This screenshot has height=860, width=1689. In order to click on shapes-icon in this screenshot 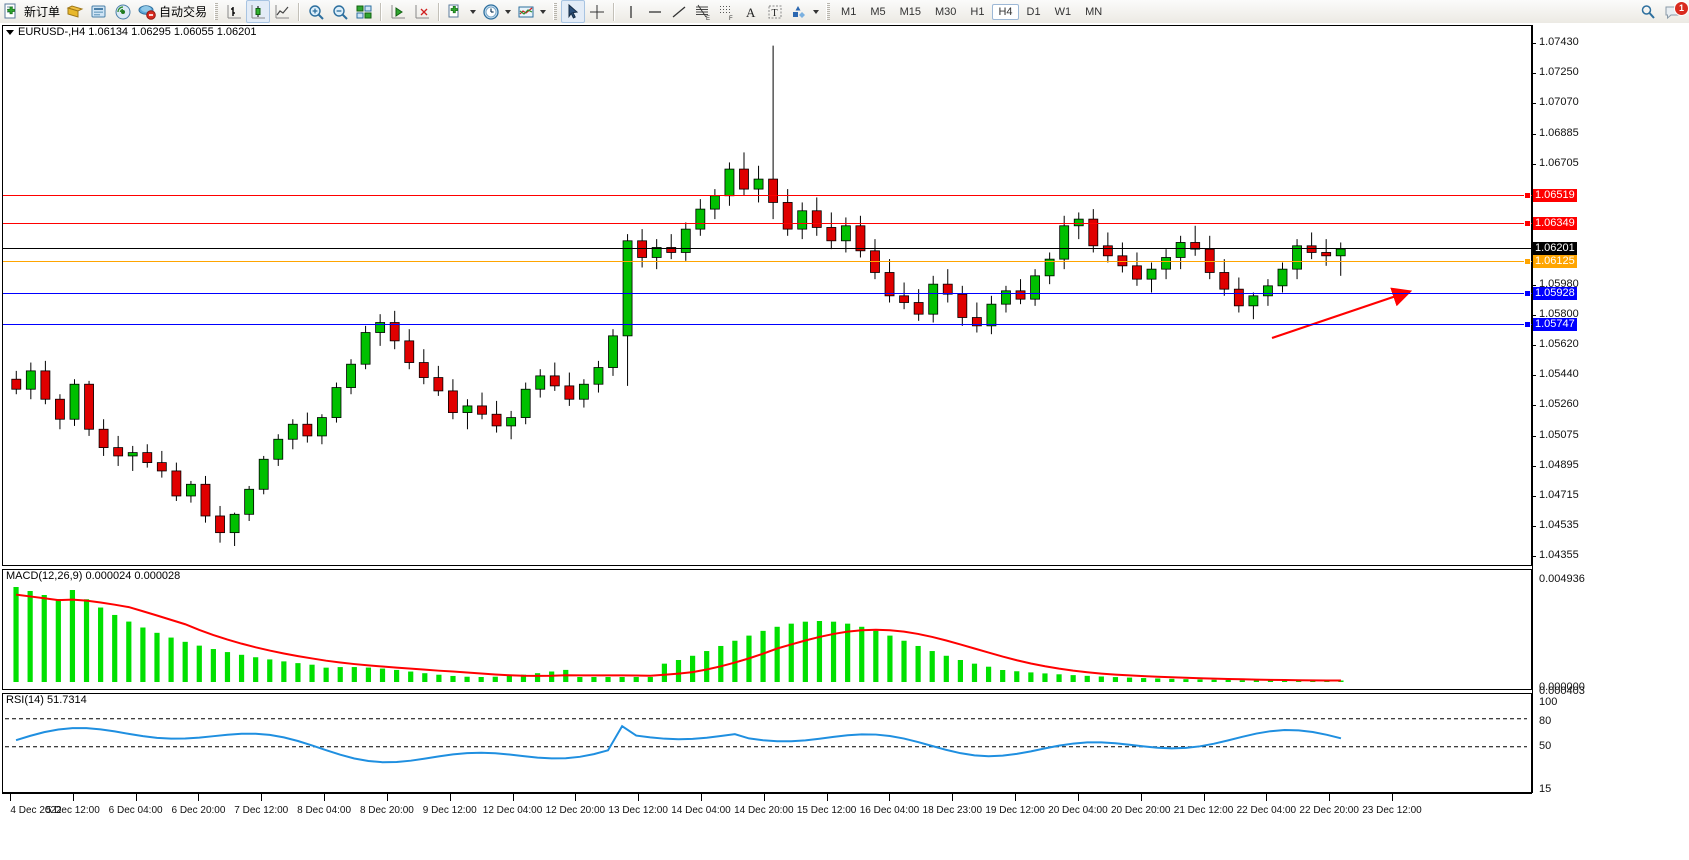, I will do `click(799, 12)`.